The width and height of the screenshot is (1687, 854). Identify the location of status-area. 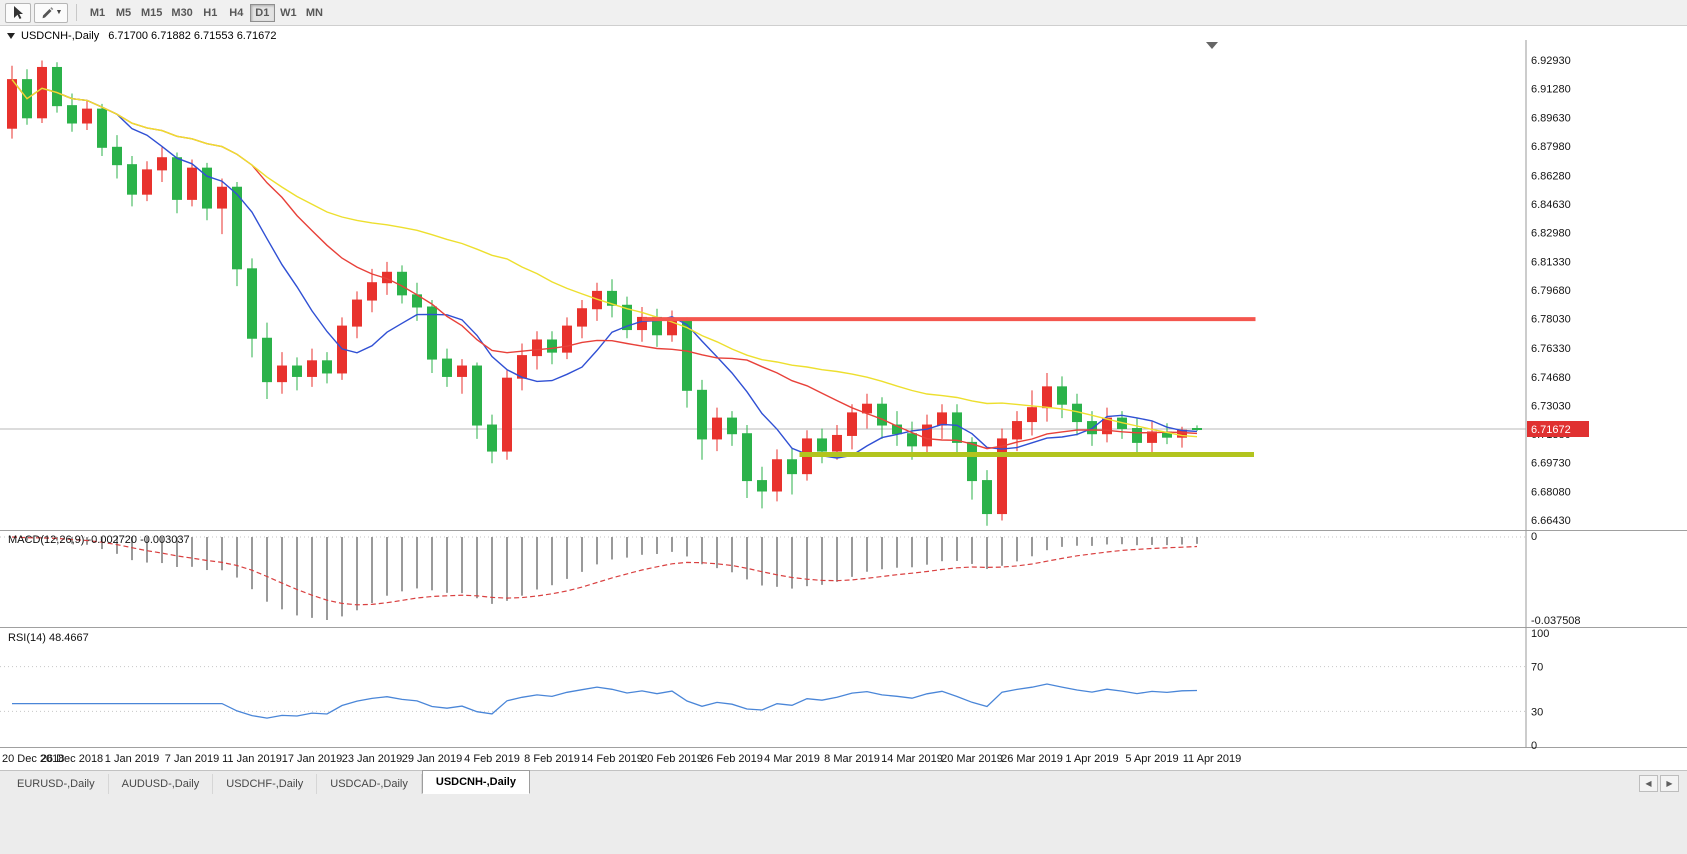
(843, 824).